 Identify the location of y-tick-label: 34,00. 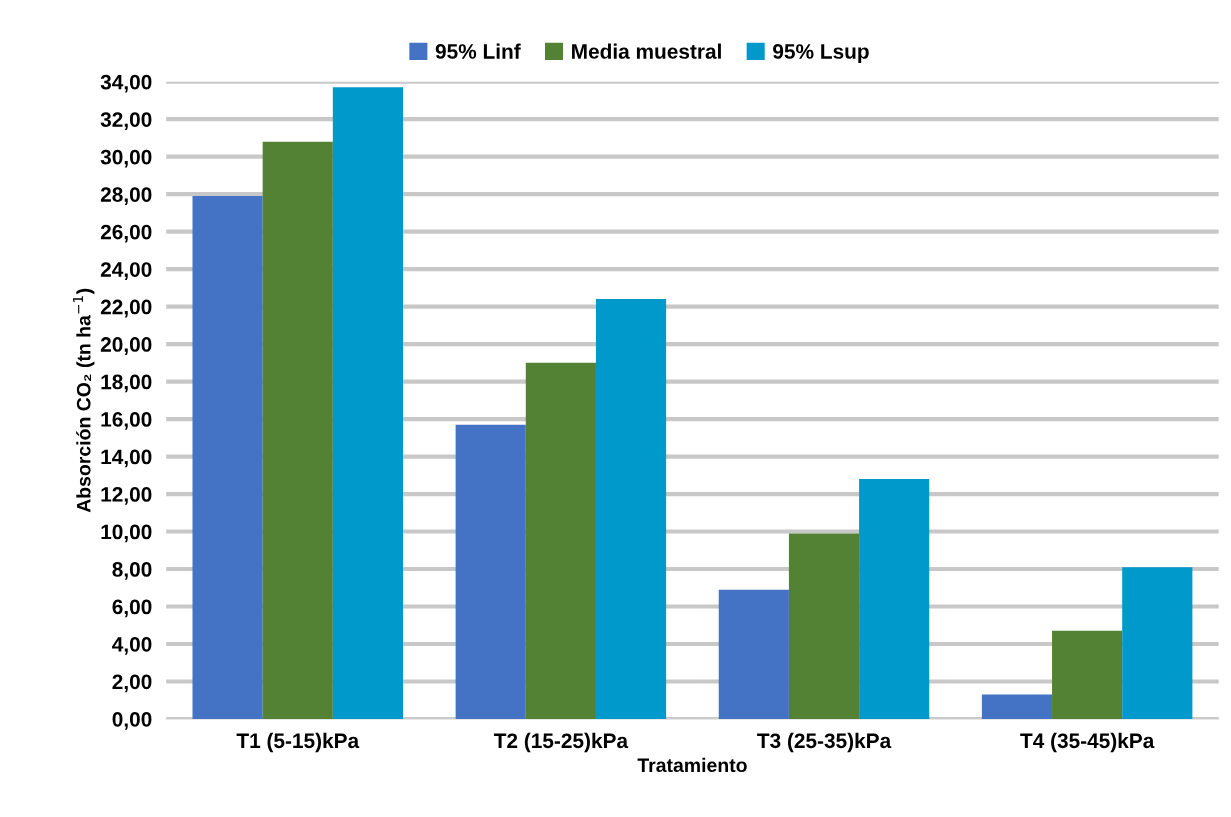
(126, 83).